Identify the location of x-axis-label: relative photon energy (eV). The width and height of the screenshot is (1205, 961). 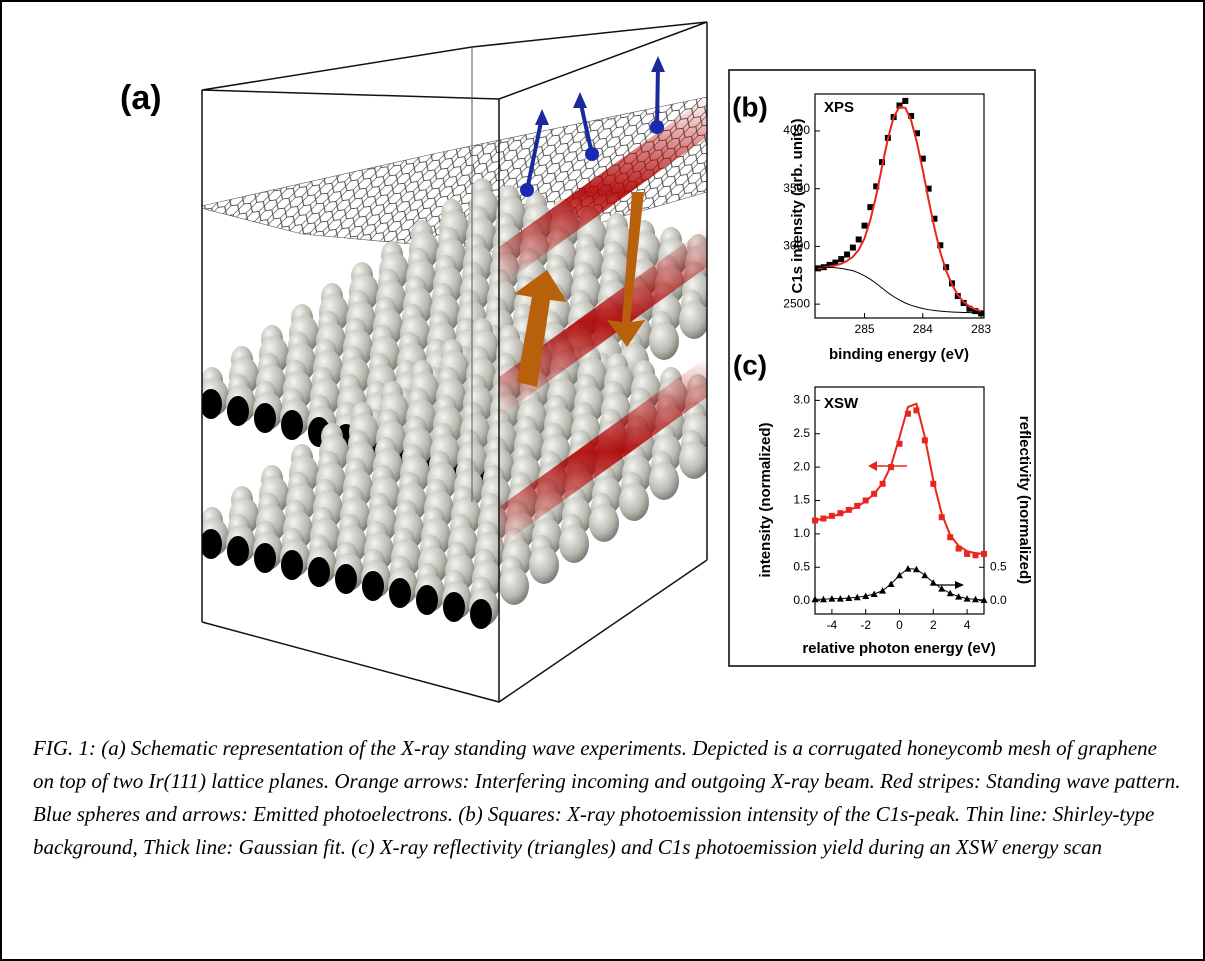
(898, 648).